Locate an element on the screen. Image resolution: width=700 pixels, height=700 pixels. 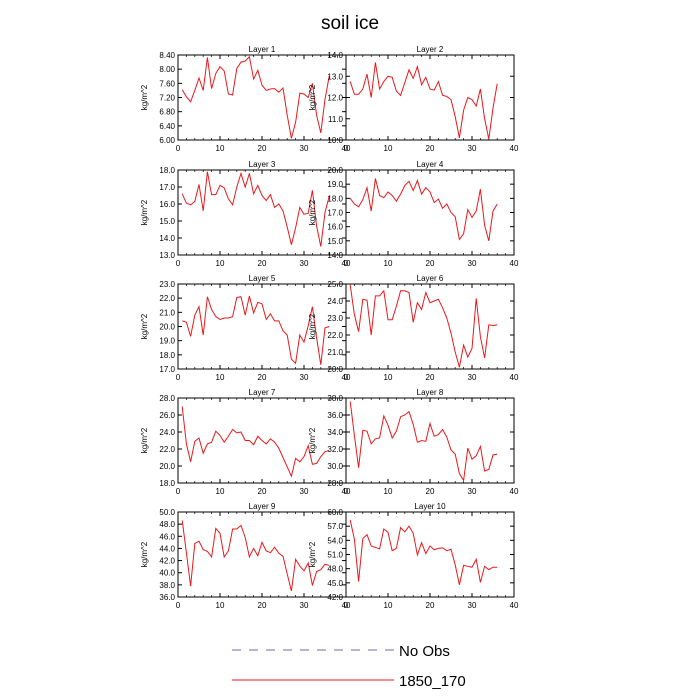
layer-6-xtick-label: 10 is located at coordinates (388, 377).